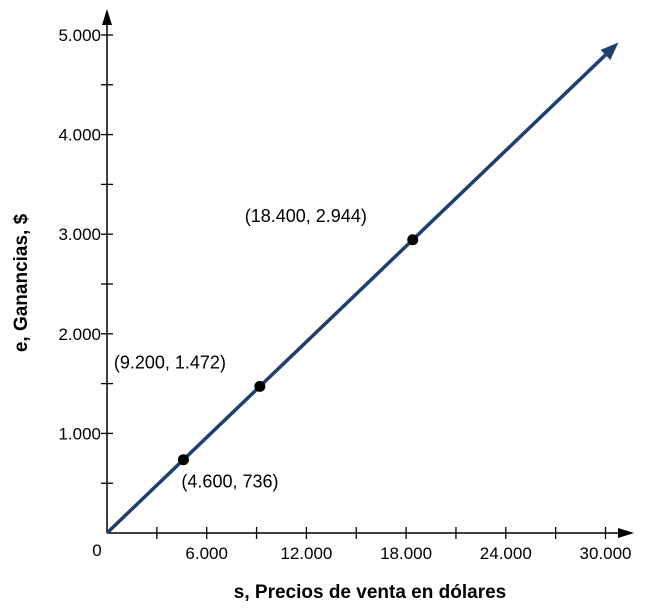 The height and width of the screenshot is (613, 653). Describe the element at coordinates (79, 35) in the screenshot. I see `y-tick-label: 5.000` at that location.